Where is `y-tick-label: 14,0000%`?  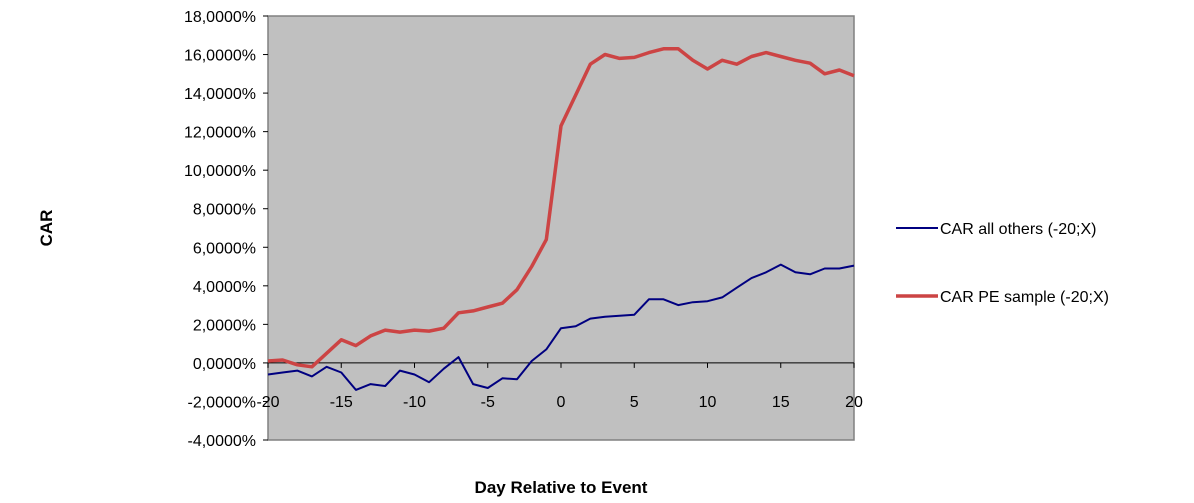 y-tick-label: 14,0000% is located at coordinates (220, 94).